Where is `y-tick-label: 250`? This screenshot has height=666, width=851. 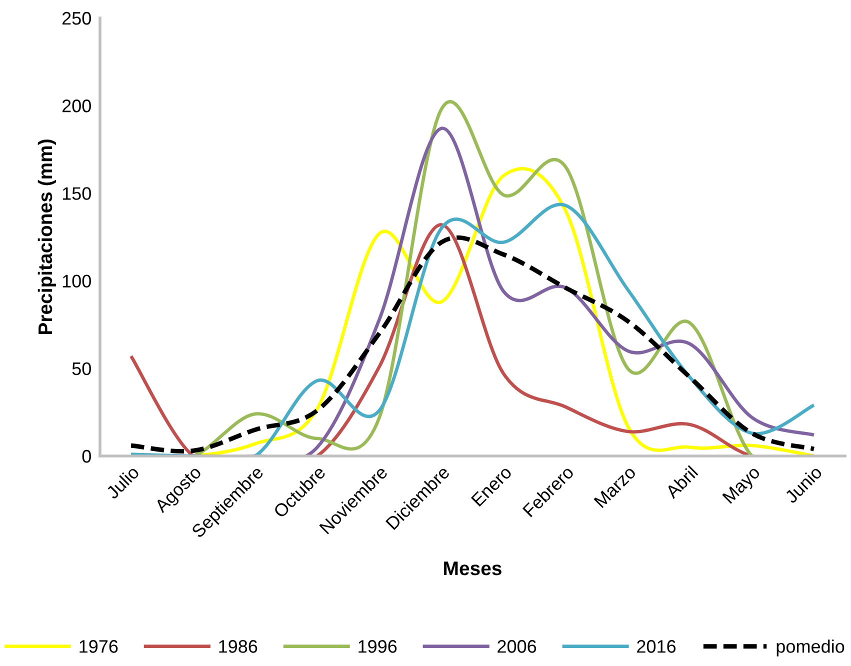
y-tick-label: 250 is located at coordinates (76, 18).